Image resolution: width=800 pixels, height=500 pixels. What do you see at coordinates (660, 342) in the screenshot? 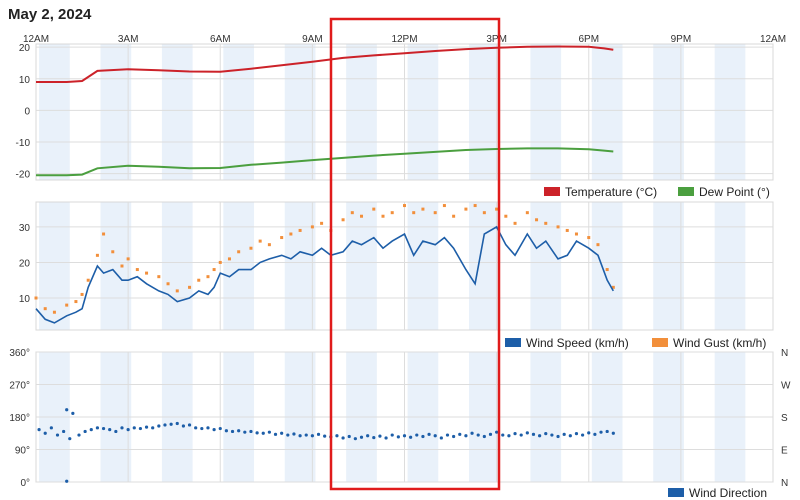
I see `wind-gust-legend-swatch` at bounding box center [660, 342].